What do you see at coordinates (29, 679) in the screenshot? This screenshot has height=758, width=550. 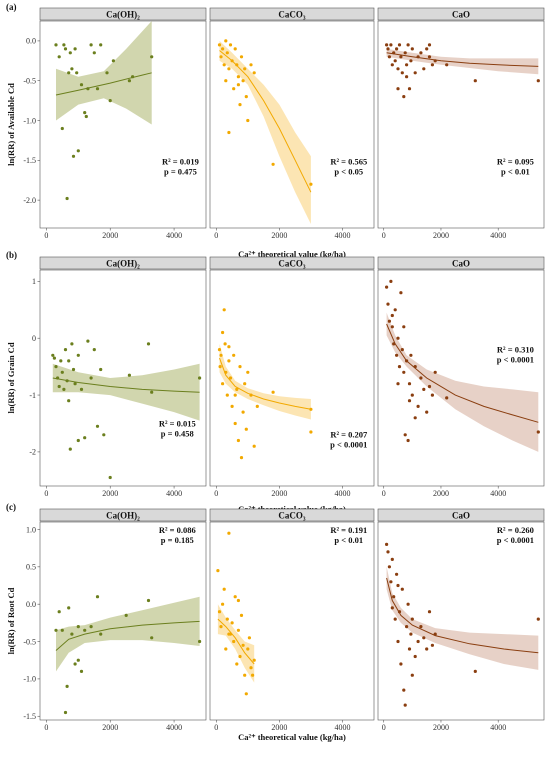 I see `y-tick-label: -1.0` at bounding box center [29, 679].